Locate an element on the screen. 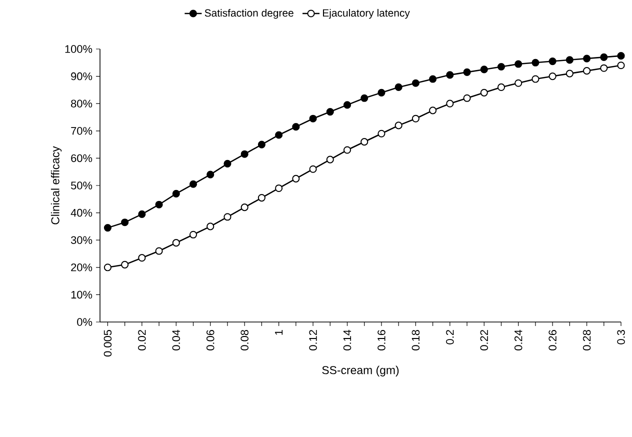 The image size is (632, 437). x-tick-label: 0.2 is located at coordinates (450, 337).